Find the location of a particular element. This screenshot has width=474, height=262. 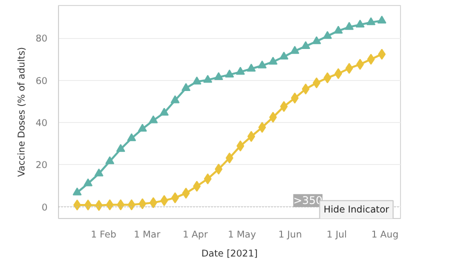

y-tick-label: 80 is located at coordinates (42, 39).